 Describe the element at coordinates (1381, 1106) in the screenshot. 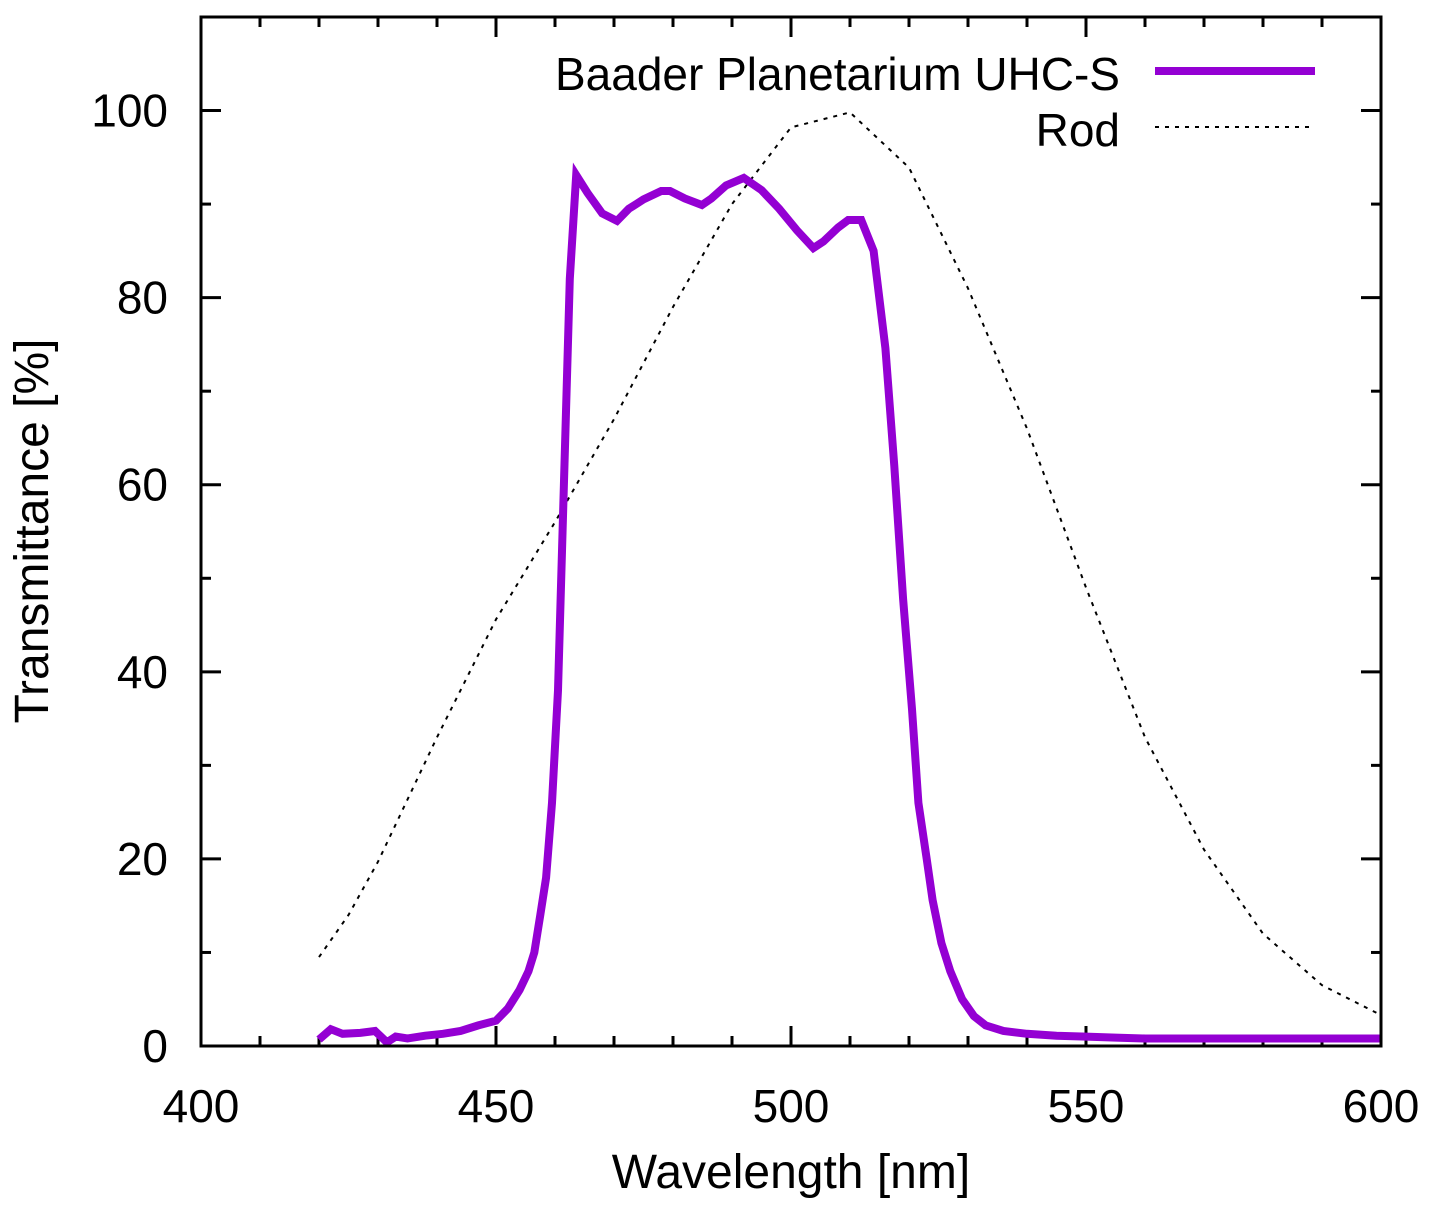

I see `x-tick-label: 600` at that location.